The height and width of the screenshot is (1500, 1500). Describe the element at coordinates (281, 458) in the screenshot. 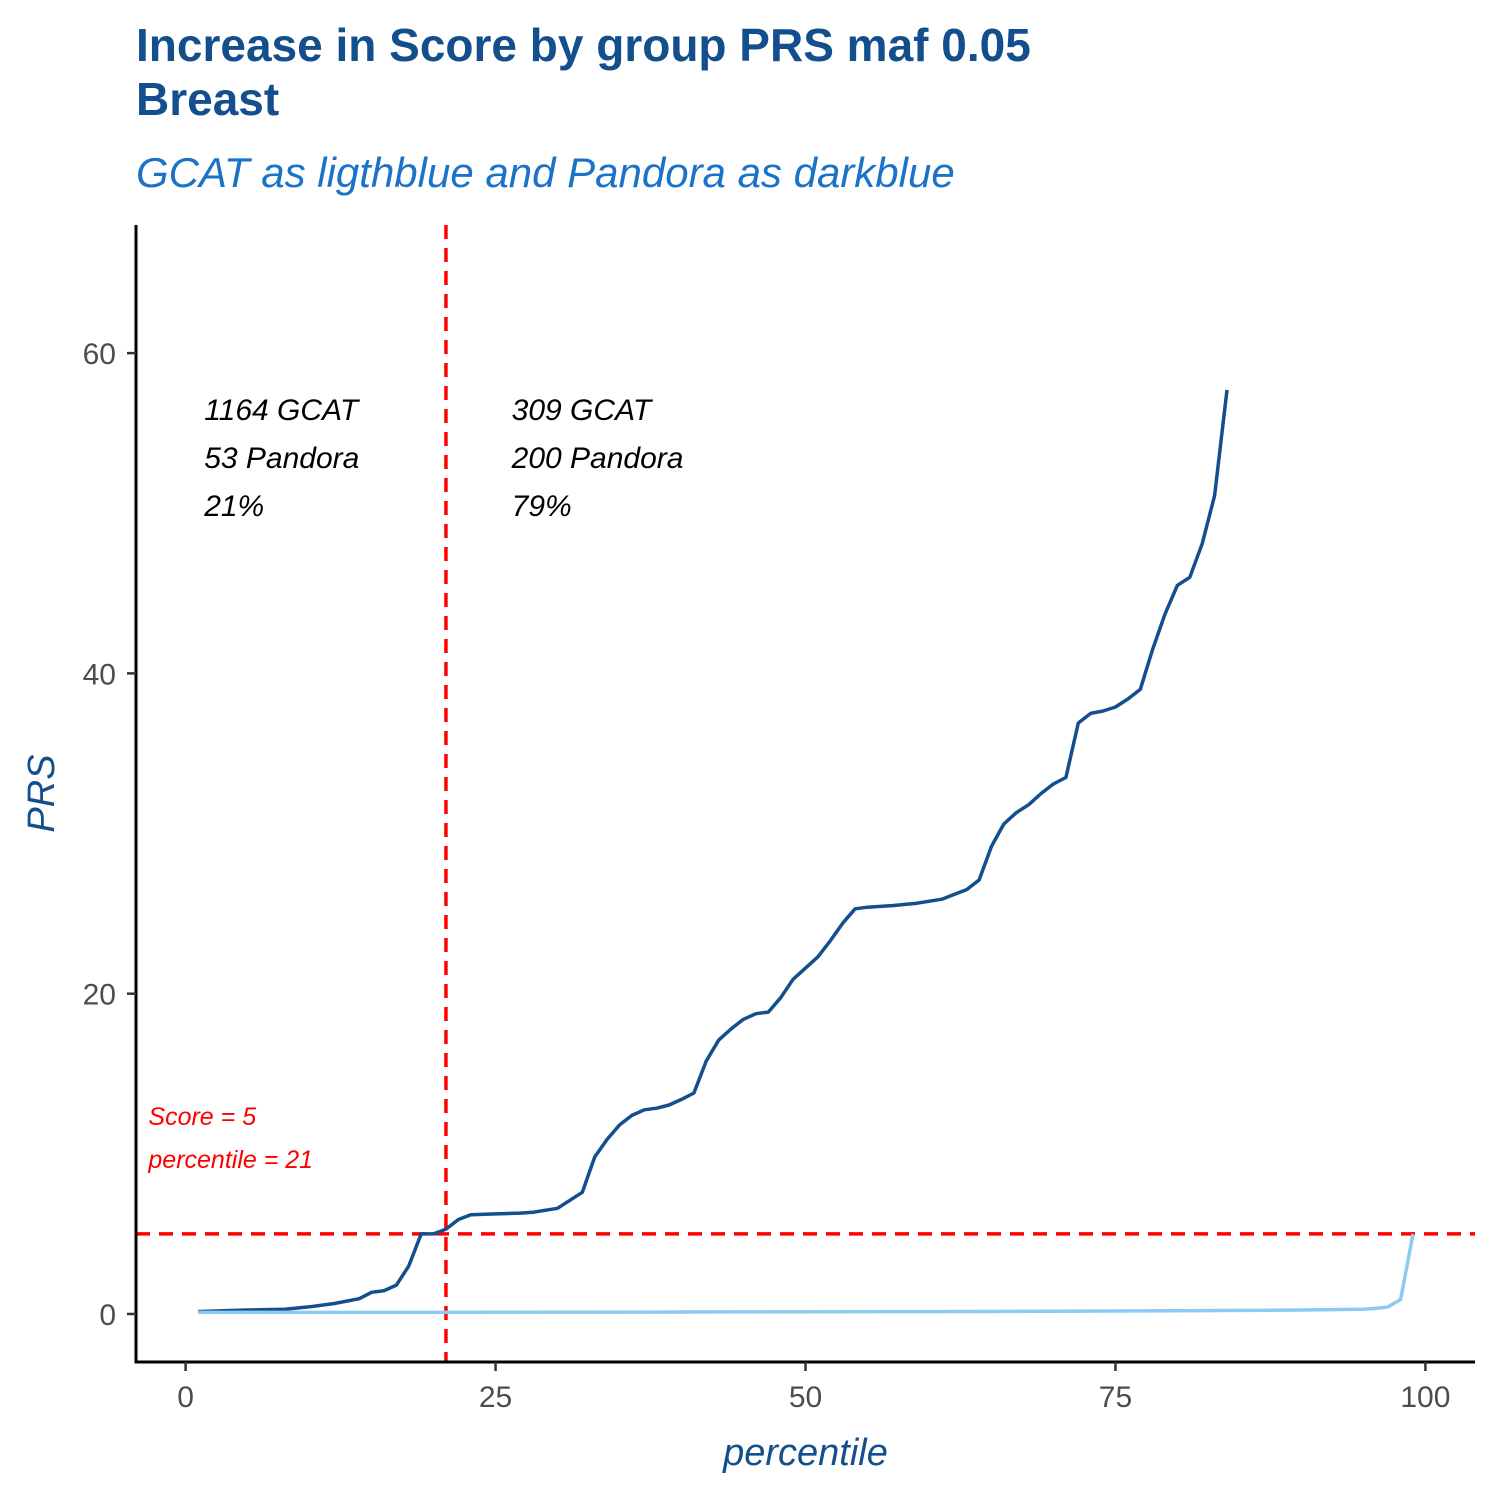

I see `annotation-text: 53 Pandora` at that location.